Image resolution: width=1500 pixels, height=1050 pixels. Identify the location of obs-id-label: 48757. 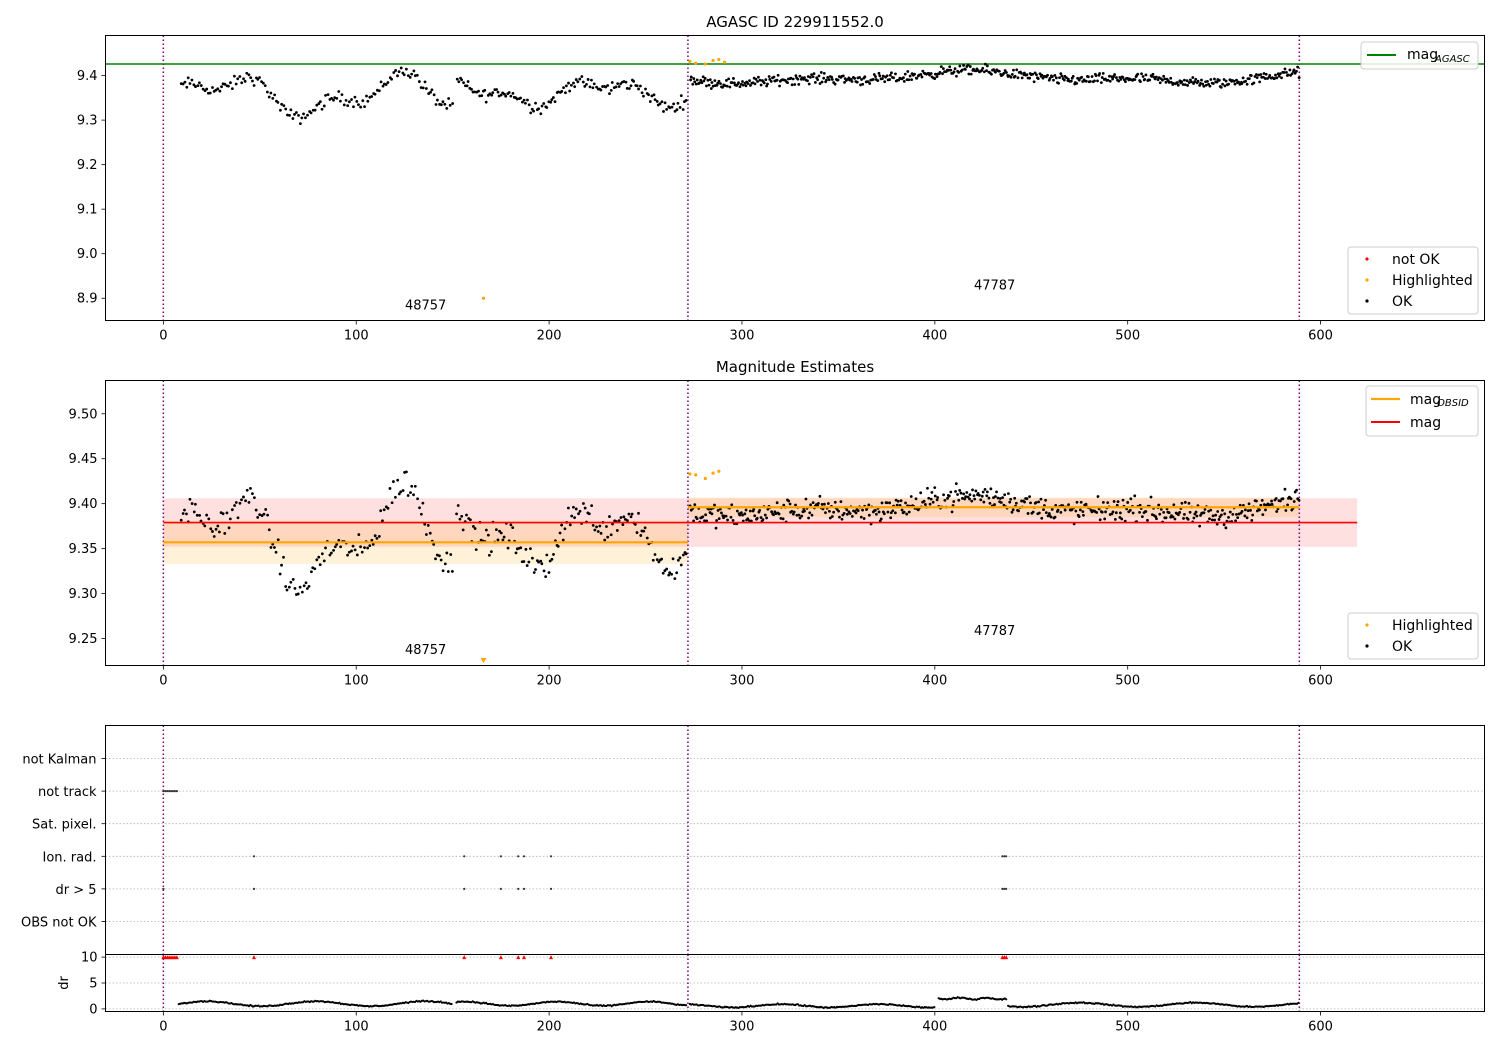
(425, 650).